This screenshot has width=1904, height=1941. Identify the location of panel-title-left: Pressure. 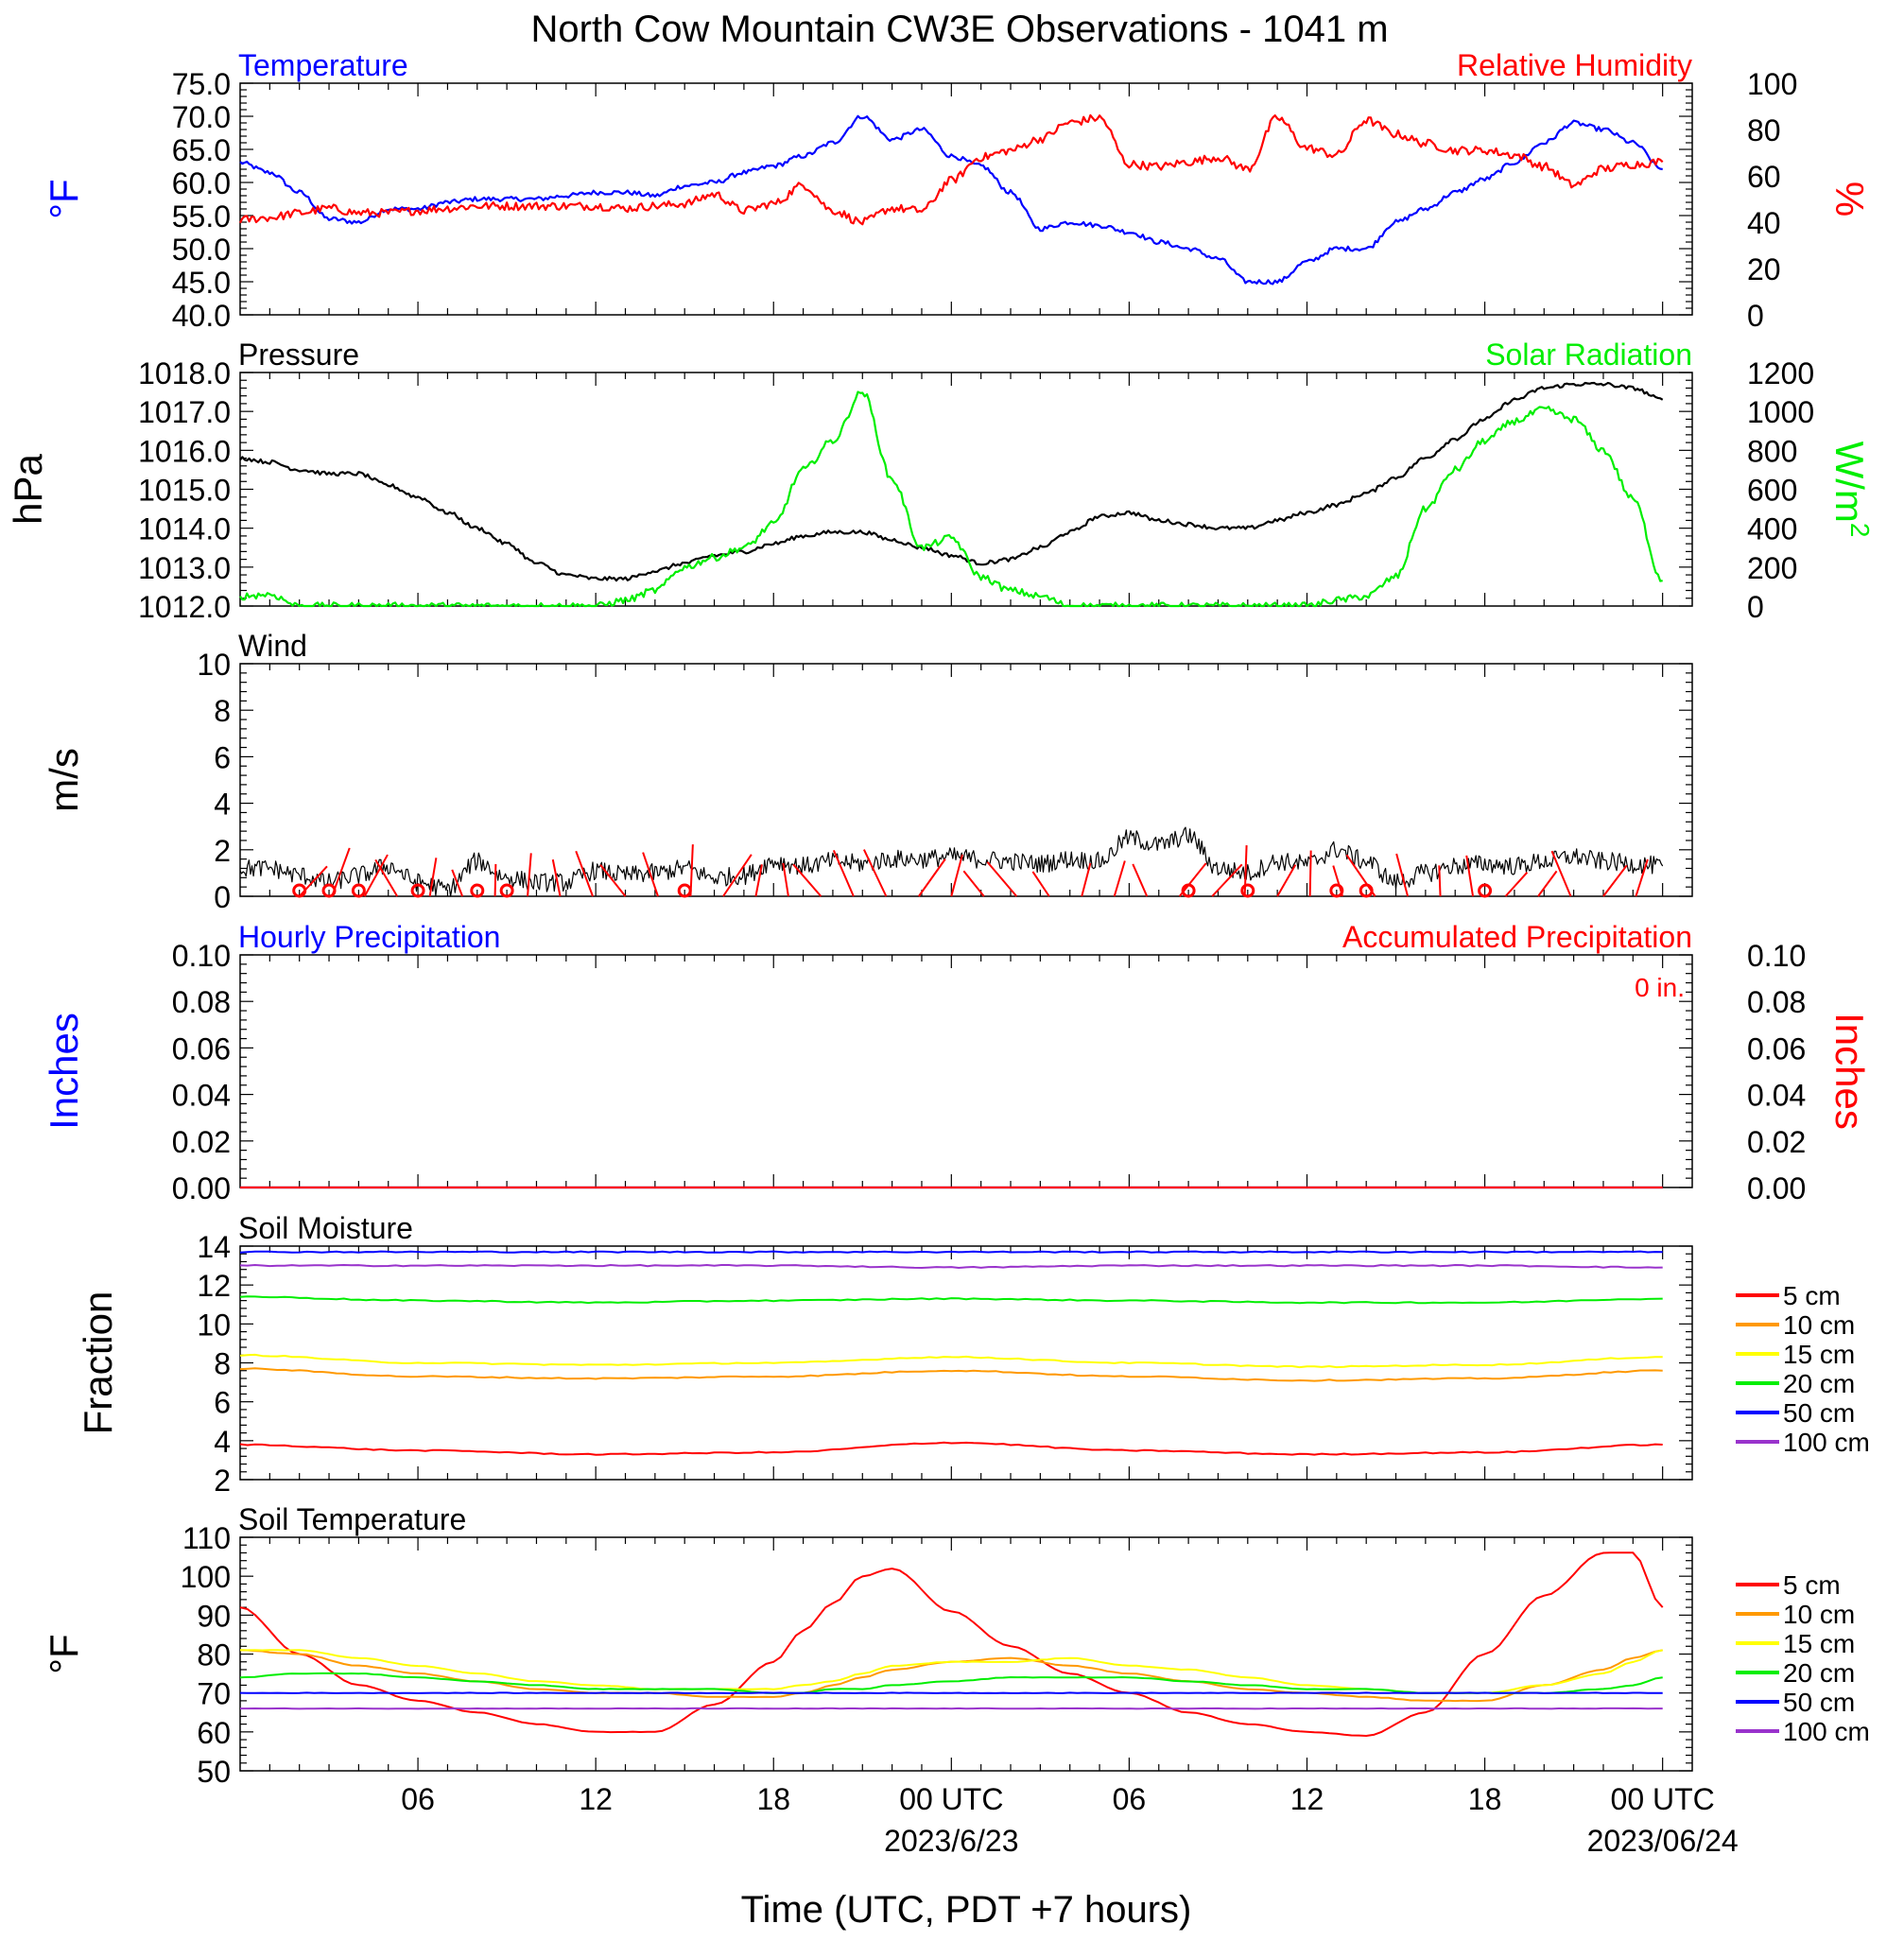
(299, 355).